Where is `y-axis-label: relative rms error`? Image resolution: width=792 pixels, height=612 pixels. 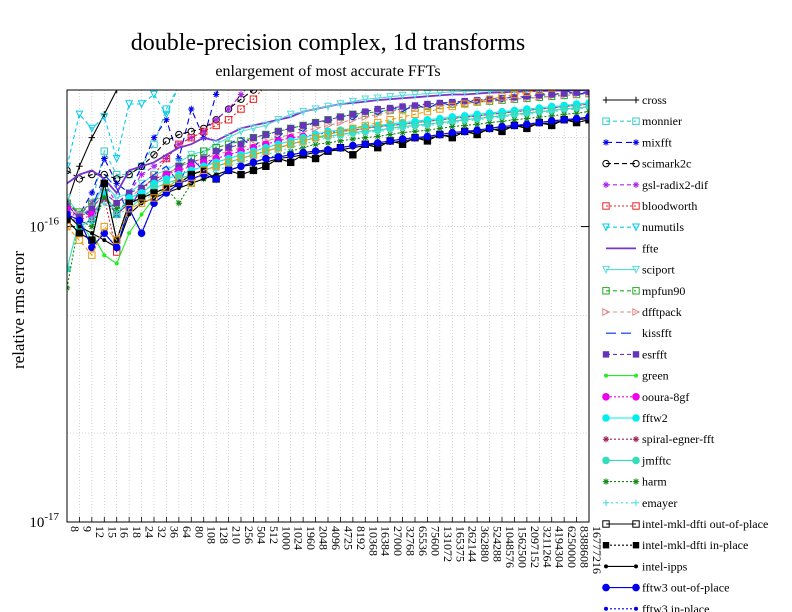
y-axis-label: relative rms error is located at coordinates (18, 310).